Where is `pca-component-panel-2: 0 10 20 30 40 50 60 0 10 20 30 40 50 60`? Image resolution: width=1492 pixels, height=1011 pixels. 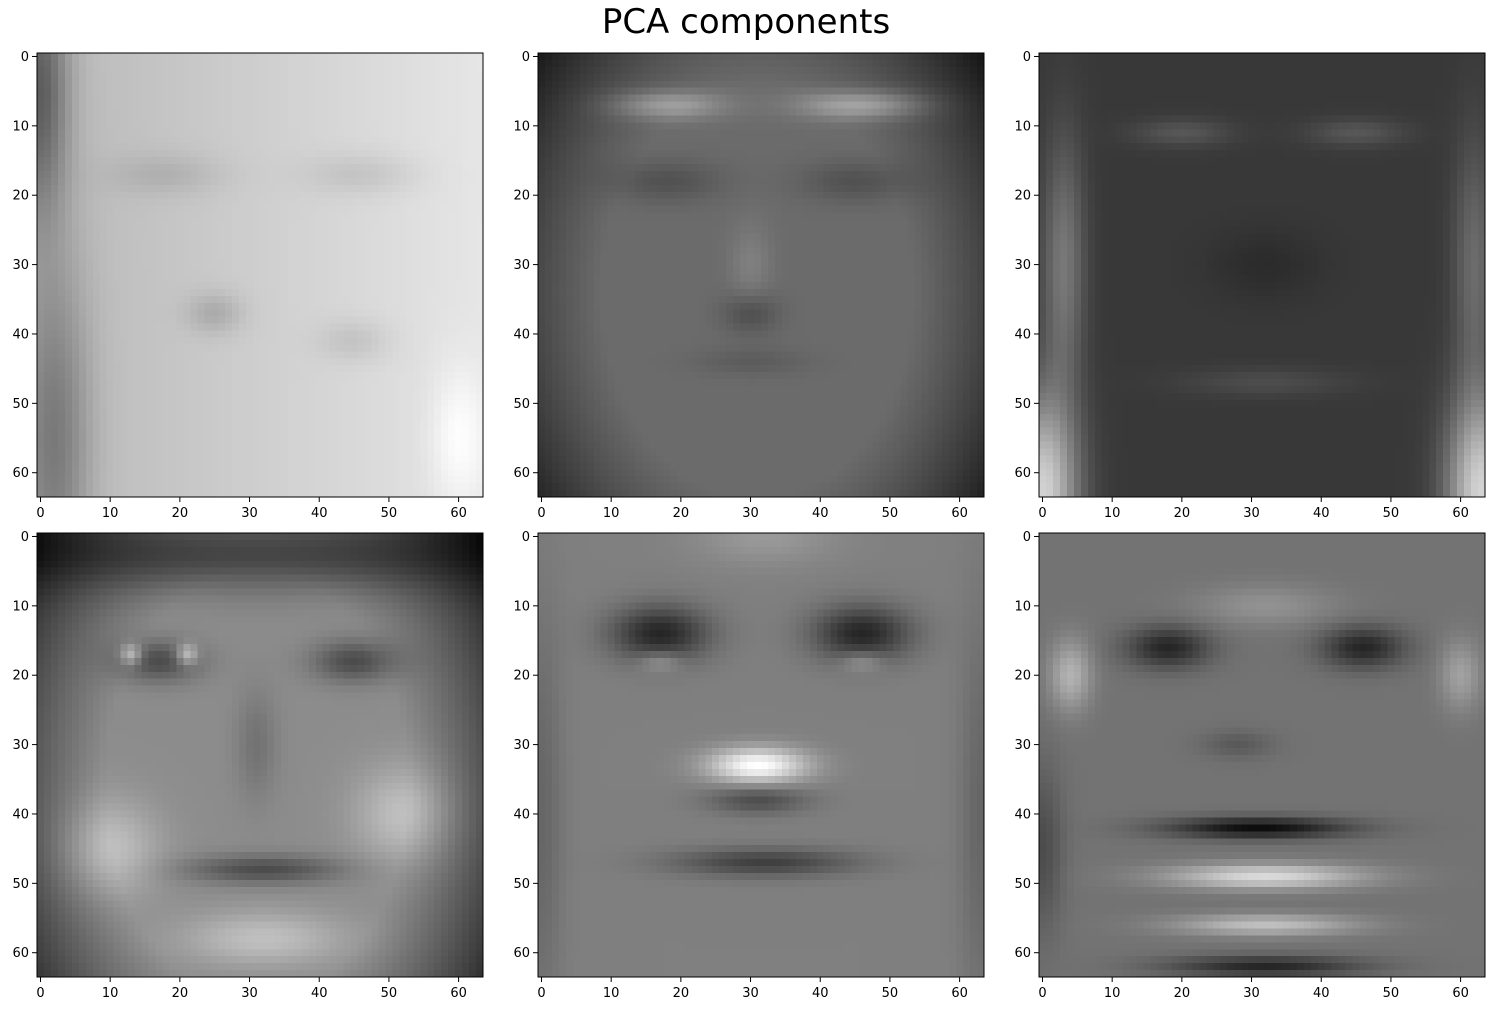
pca-component-panel-2: 0 10 20 30 40 50 60 0 10 20 30 40 50 60 is located at coordinates (749, 285).